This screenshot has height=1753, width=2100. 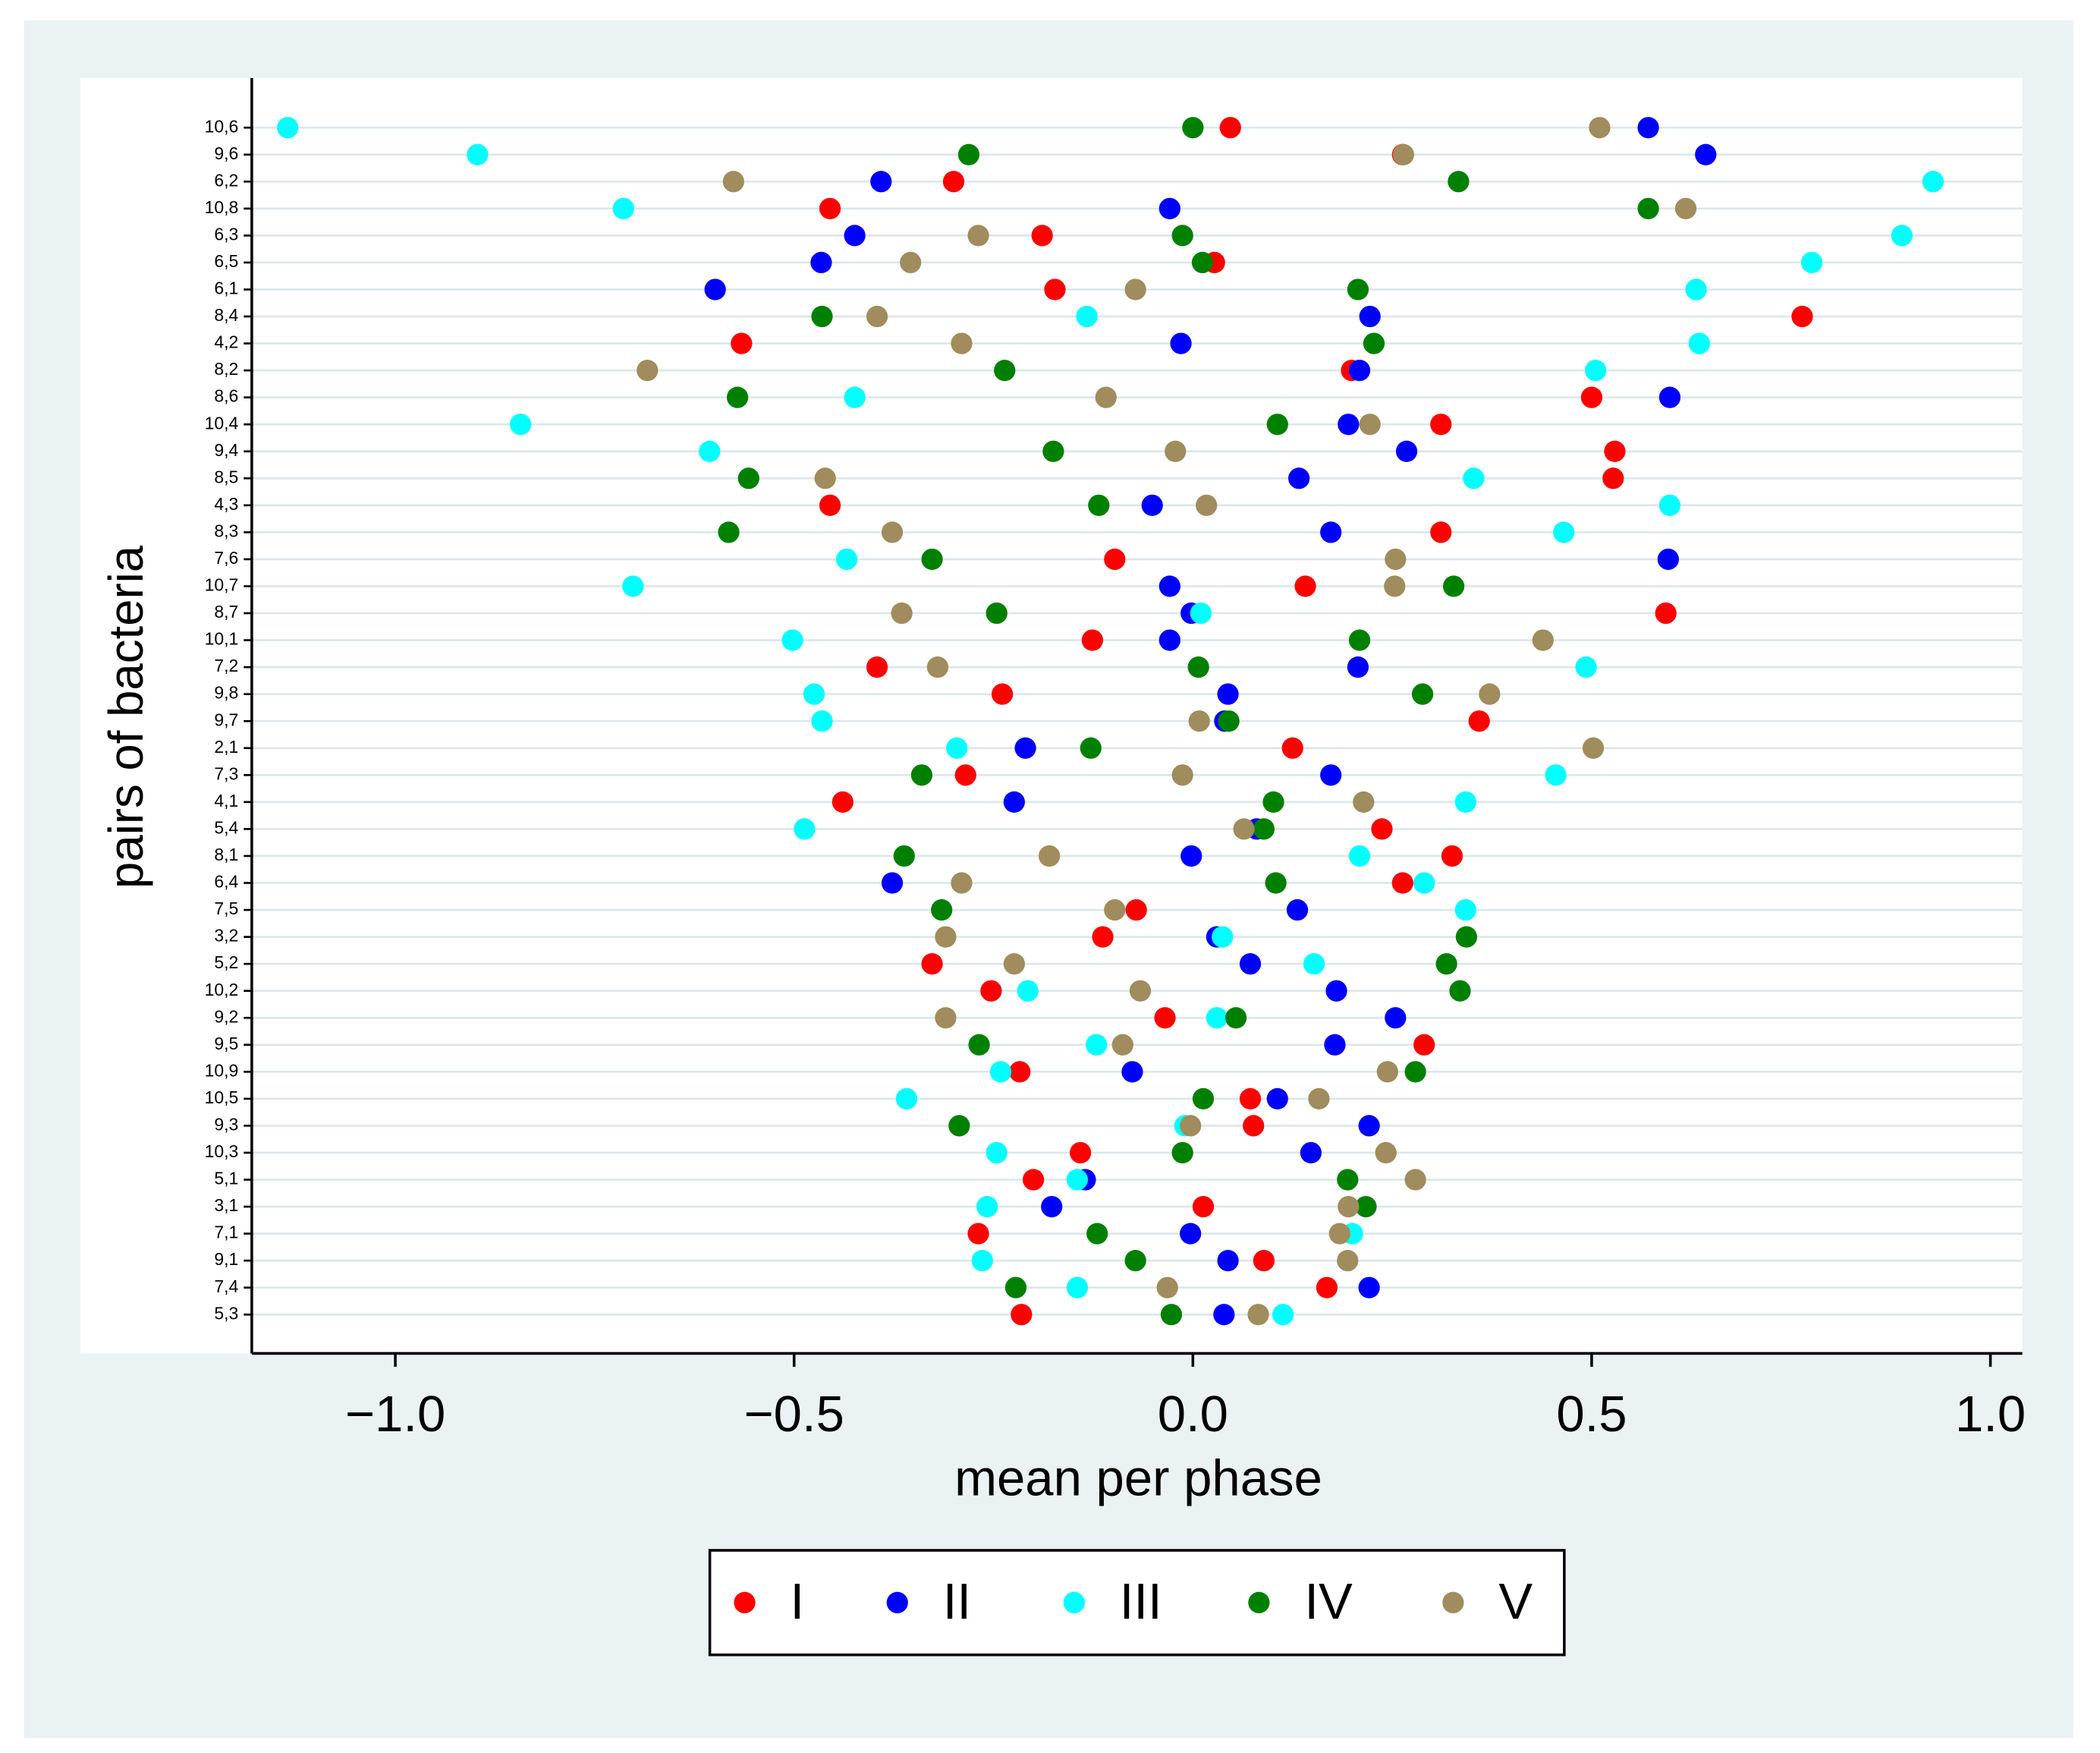 What do you see at coordinates (226, 477) in the screenshot?
I see `y-tick-label: 8,5` at bounding box center [226, 477].